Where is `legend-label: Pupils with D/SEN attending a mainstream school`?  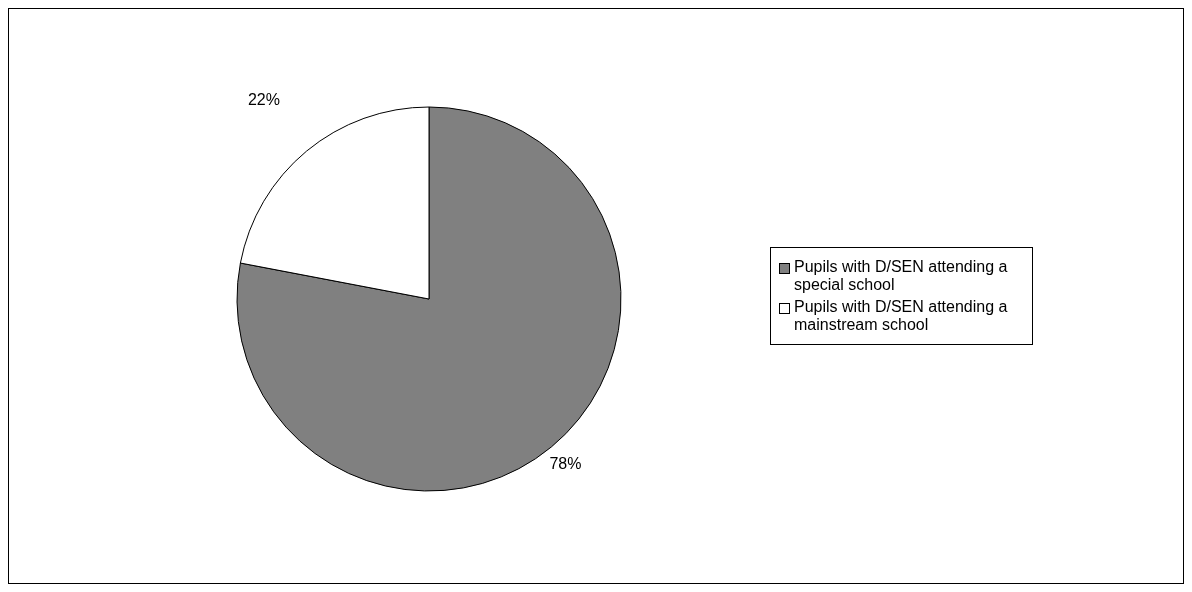
legend-label: Pupils with D/SEN attending a mainstream school is located at coordinates (901, 316).